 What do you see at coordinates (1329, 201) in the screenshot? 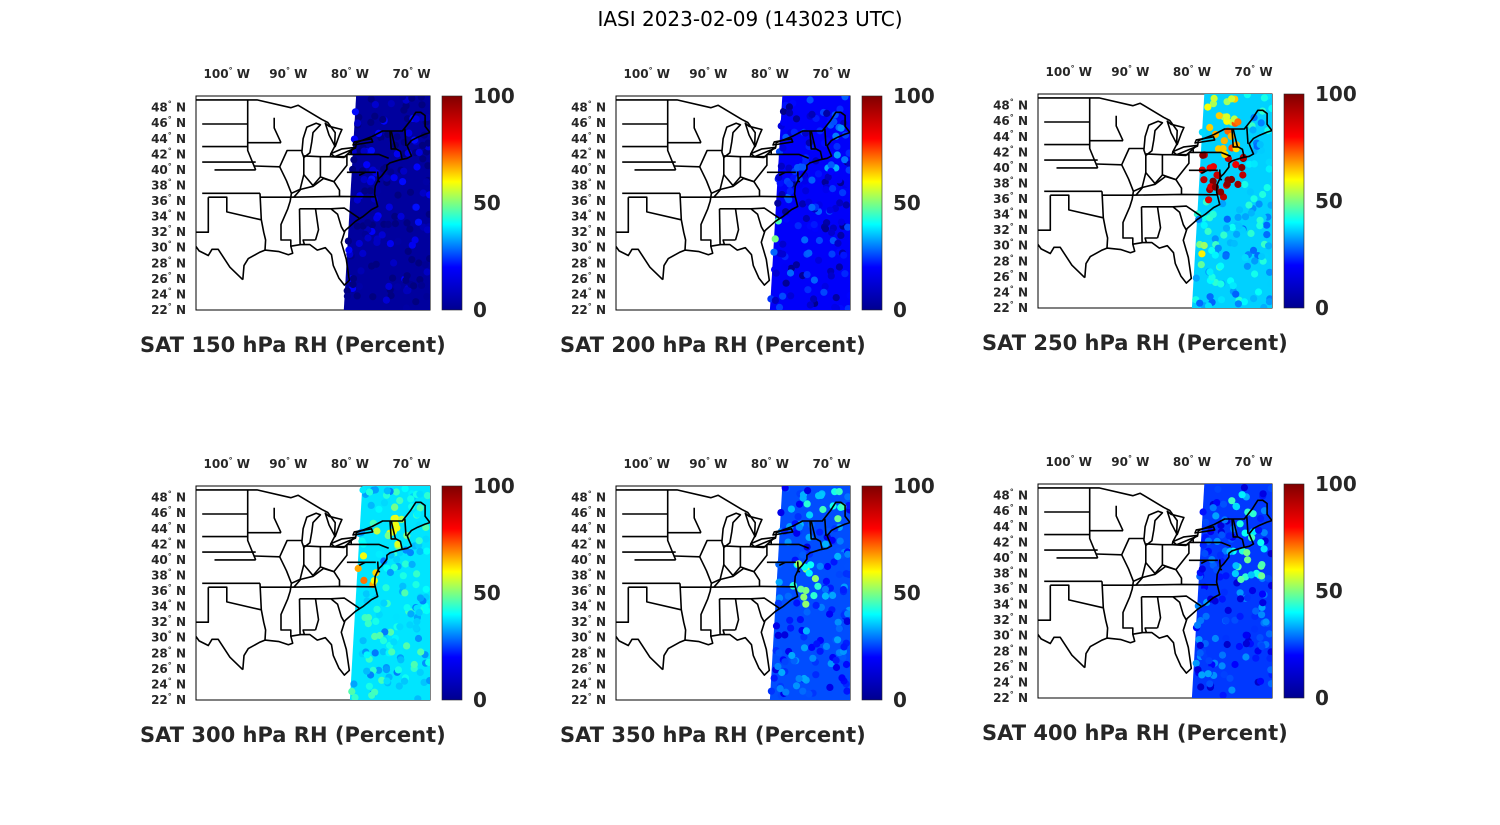
I see `colorbar-tick-label: 50` at bounding box center [1329, 201].